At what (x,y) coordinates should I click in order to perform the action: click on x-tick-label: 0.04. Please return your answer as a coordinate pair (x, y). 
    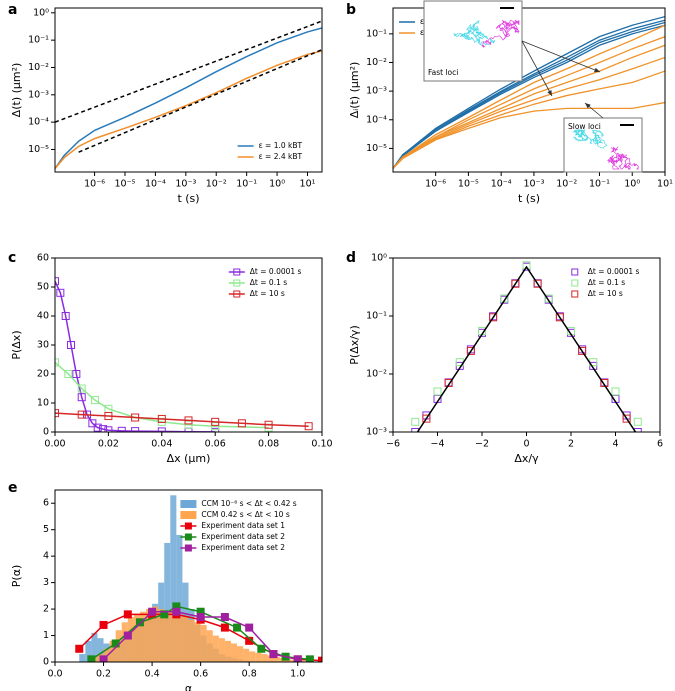
    Looking at the image, I should click on (161, 444).